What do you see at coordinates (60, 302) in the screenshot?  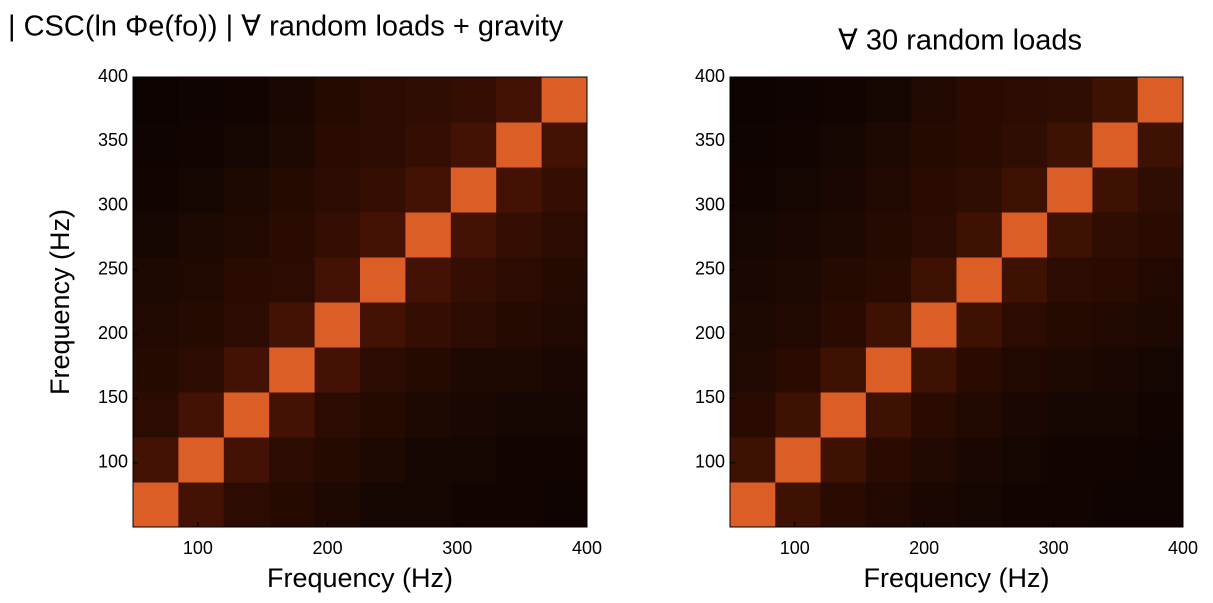 I see `y-axis-label: Frequency (Hz)` at bounding box center [60, 302].